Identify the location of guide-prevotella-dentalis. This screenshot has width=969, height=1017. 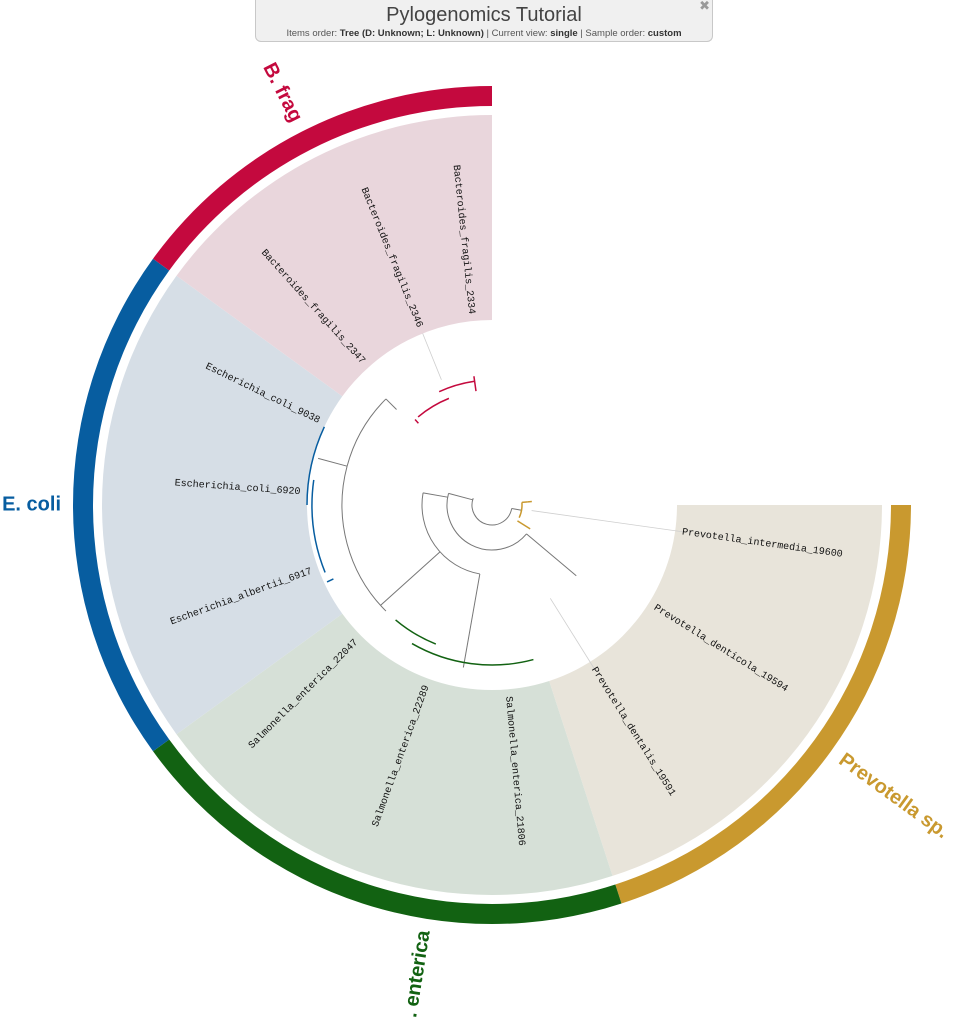
(572, 634).